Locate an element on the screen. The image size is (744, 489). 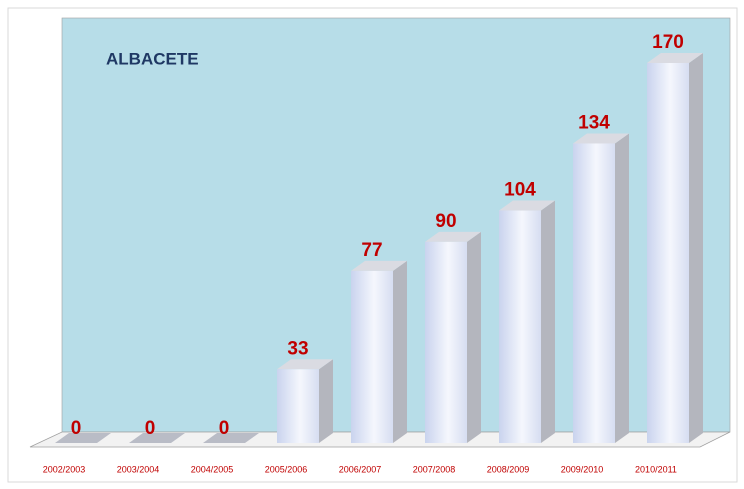
x-tick-label: 2003/2004 is located at coordinates (138, 469).